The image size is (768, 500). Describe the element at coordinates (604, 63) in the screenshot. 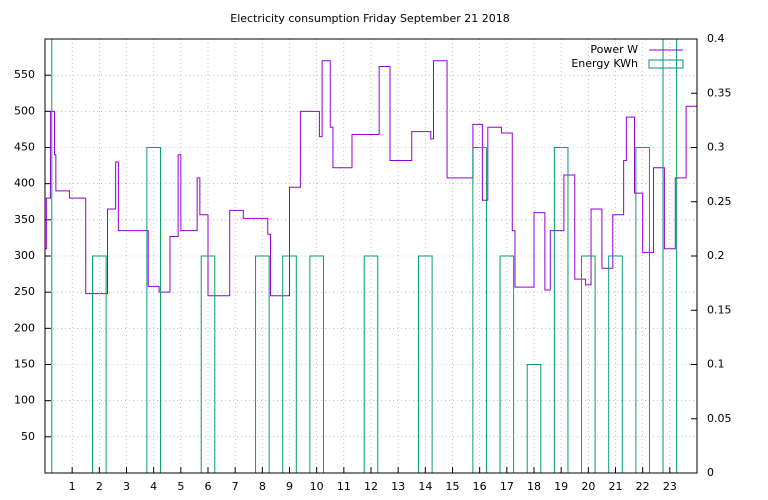

I see `legend-label: Energy KWh` at that location.